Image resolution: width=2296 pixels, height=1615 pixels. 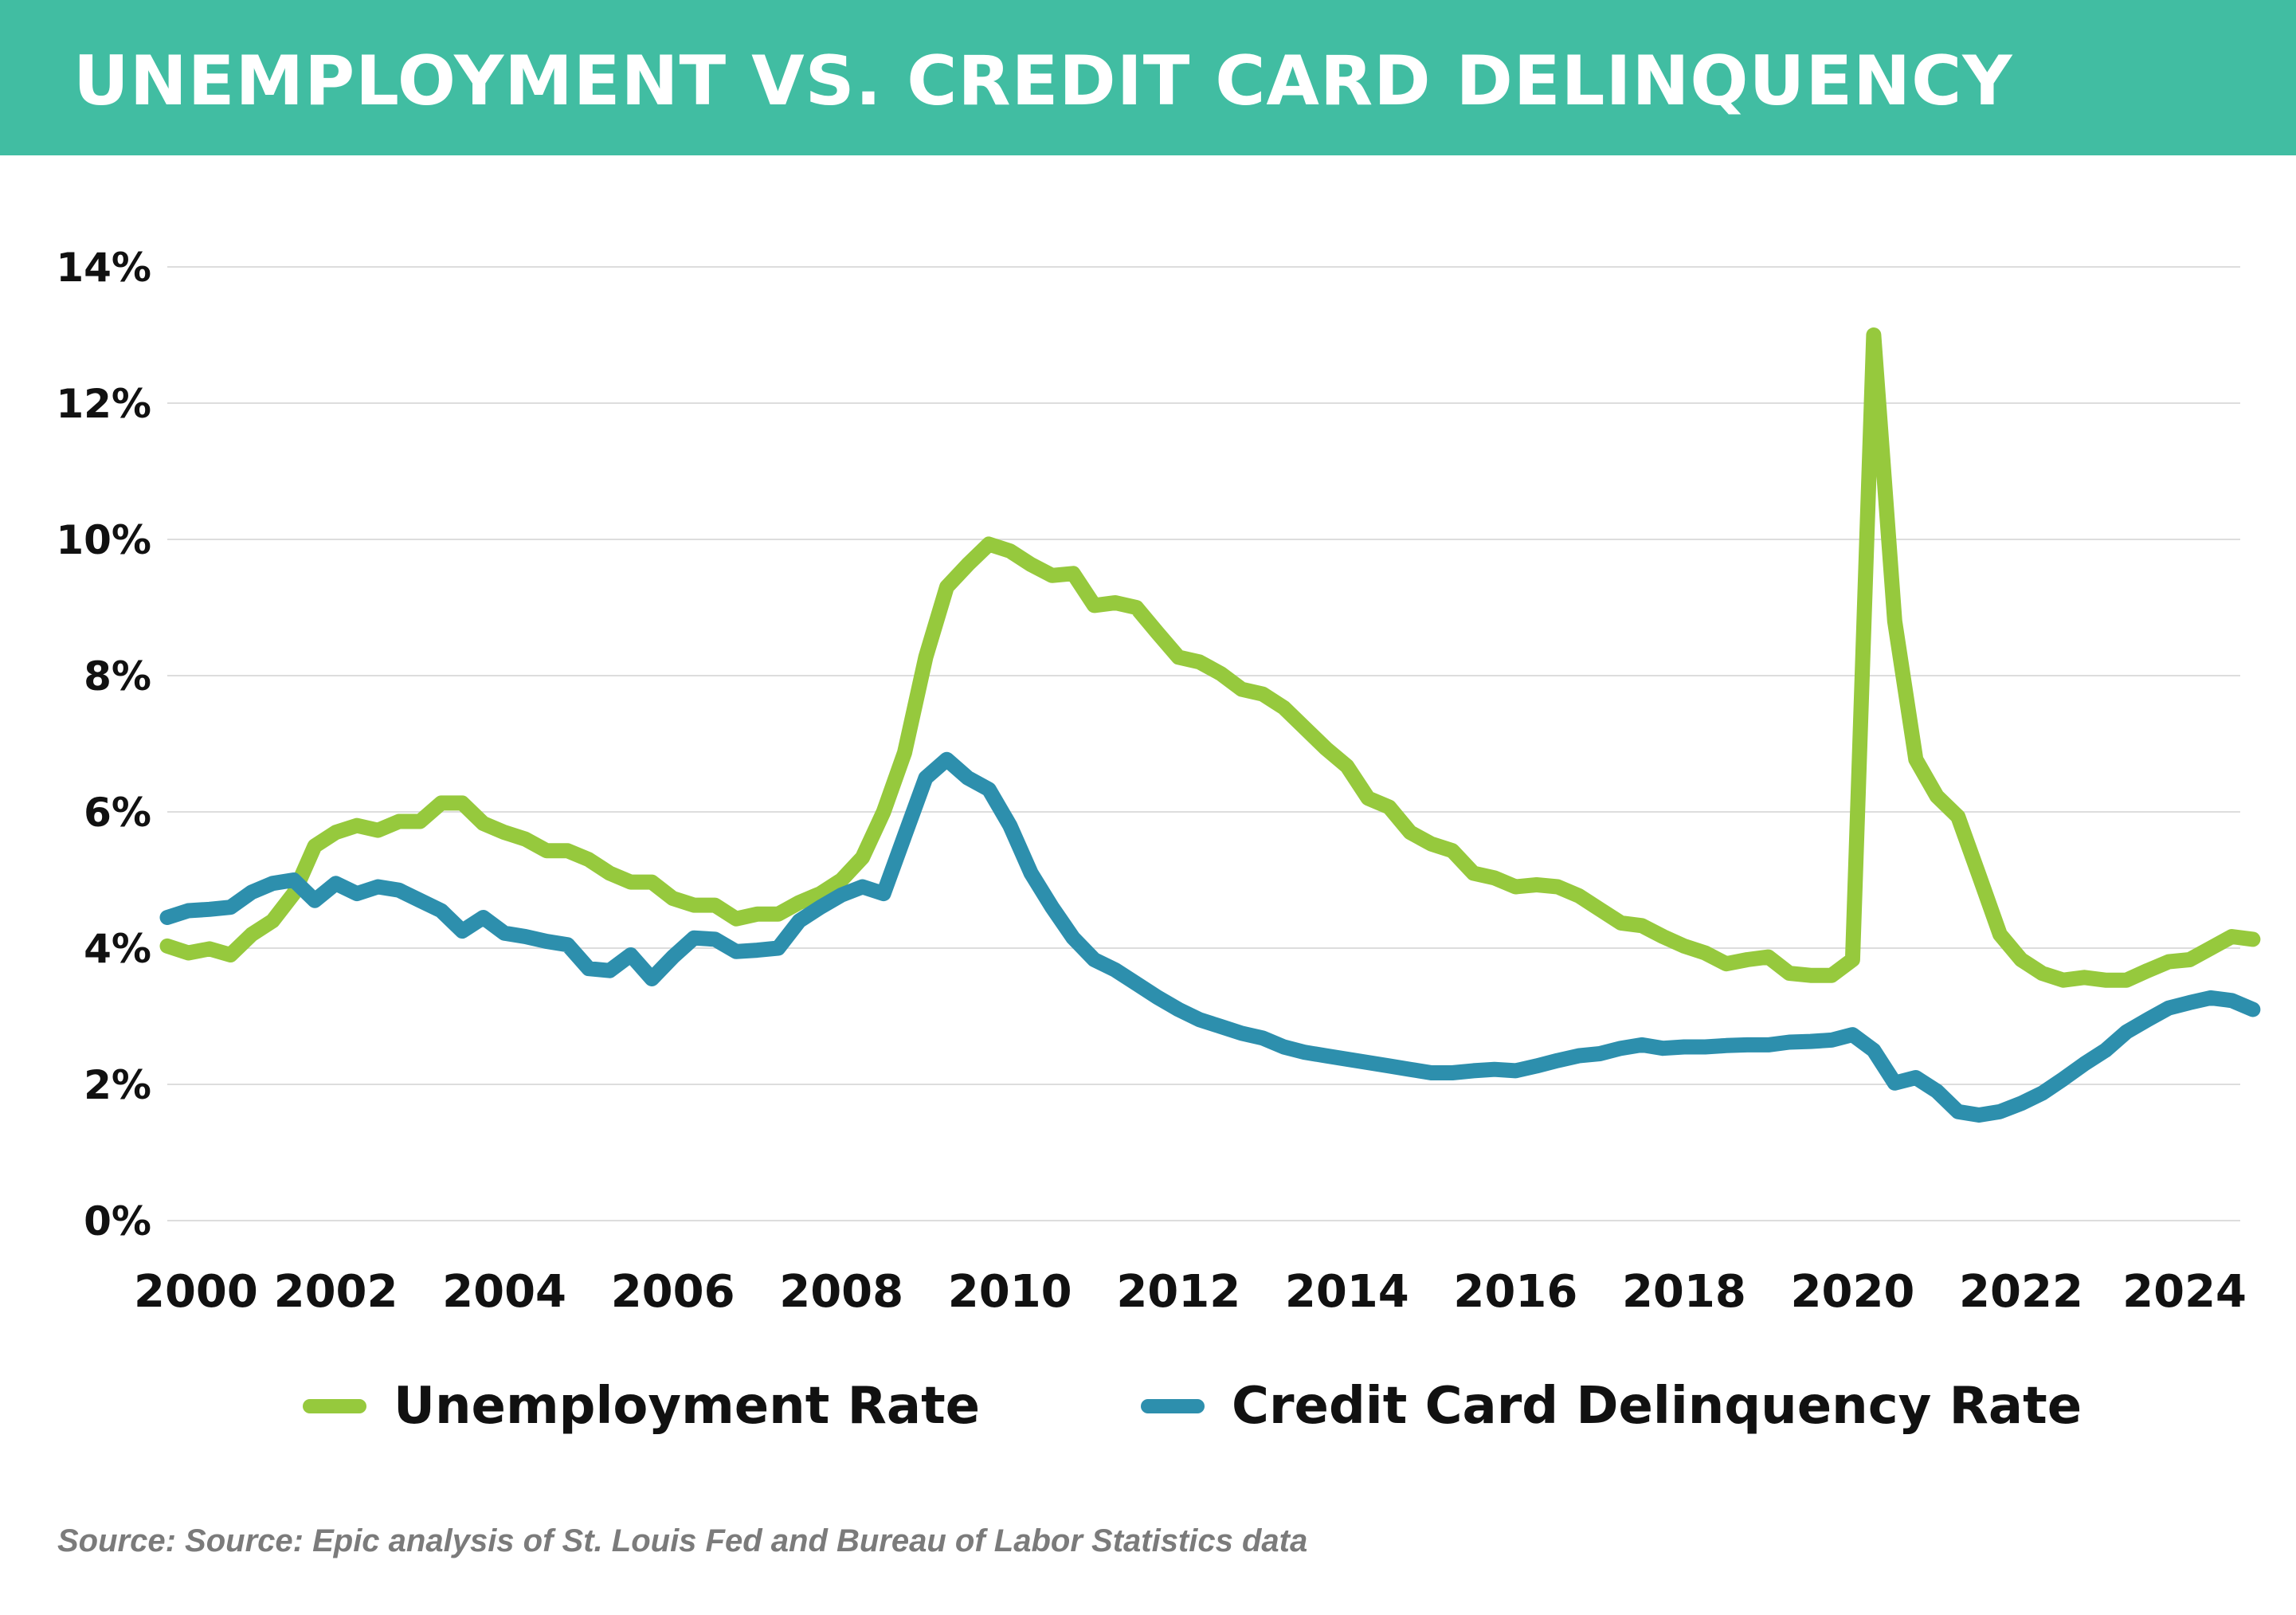 I want to click on x-tick-label: 2004, so click(x=504, y=1292).